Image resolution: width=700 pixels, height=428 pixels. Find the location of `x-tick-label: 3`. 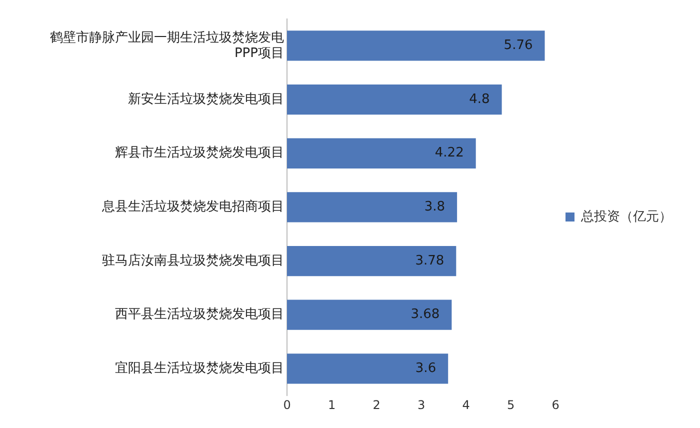

x-tick-label: 3 is located at coordinates (421, 405).